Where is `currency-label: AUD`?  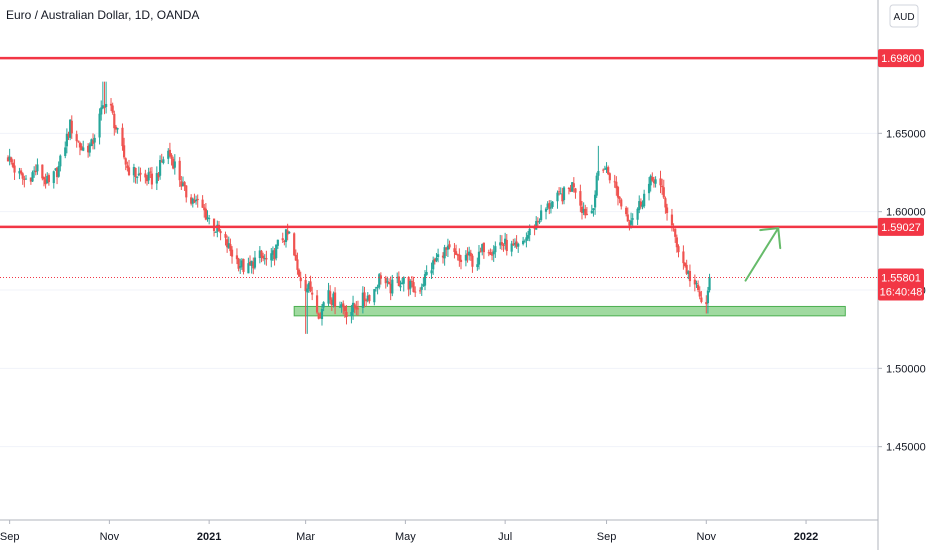 currency-label: AUD is located at coordinates (903, 17).